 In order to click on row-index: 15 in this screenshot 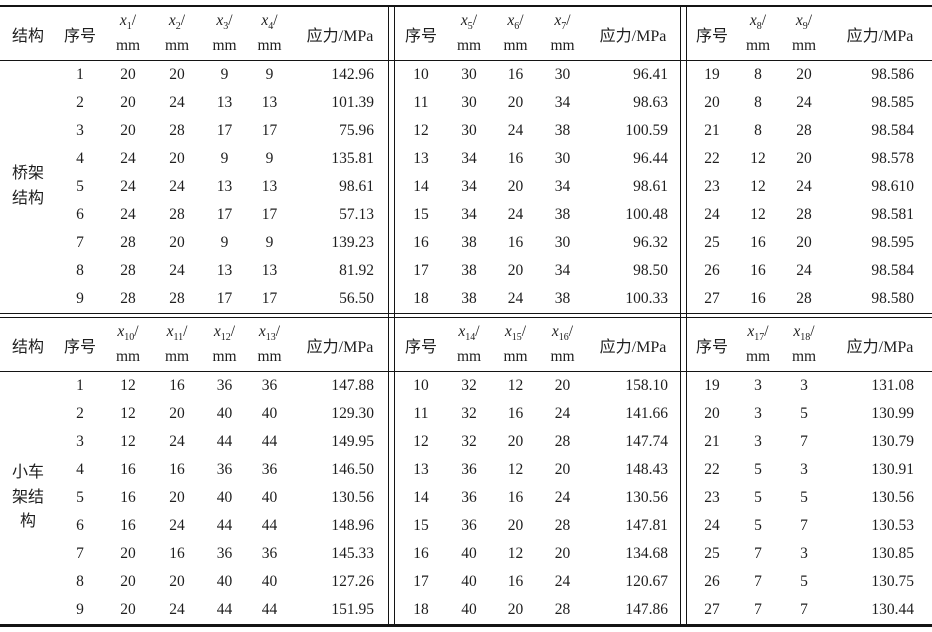, I will do `click(421, 525)`.